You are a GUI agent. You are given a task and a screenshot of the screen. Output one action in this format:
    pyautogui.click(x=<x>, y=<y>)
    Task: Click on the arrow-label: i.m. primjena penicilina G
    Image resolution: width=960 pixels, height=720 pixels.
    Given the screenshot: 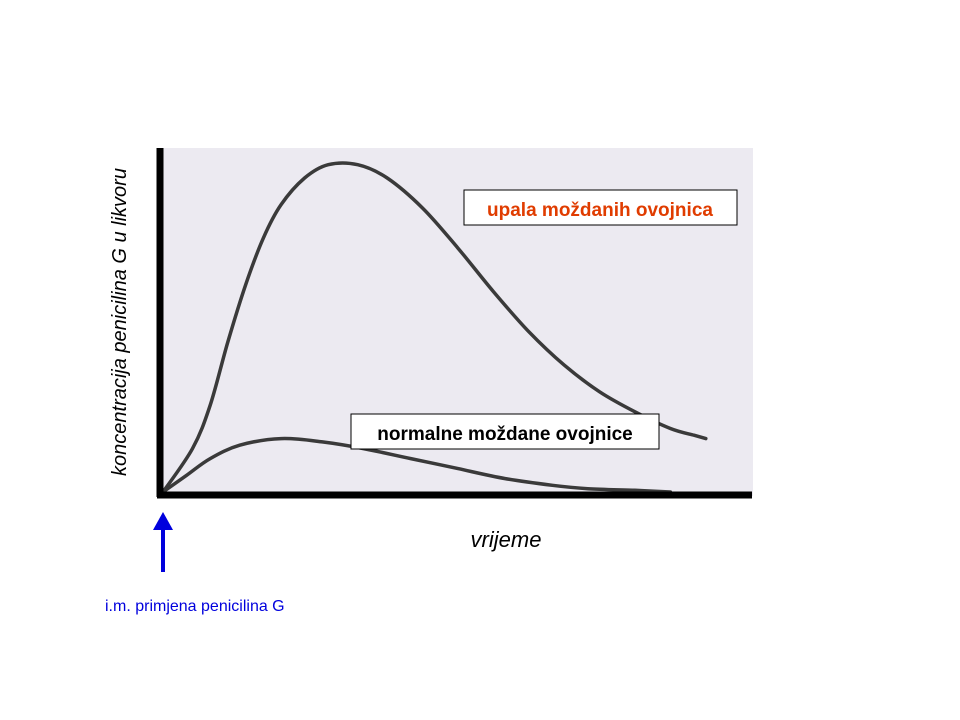 What is the action you would take?
    pyautogui.click(x=195, y=606)
    